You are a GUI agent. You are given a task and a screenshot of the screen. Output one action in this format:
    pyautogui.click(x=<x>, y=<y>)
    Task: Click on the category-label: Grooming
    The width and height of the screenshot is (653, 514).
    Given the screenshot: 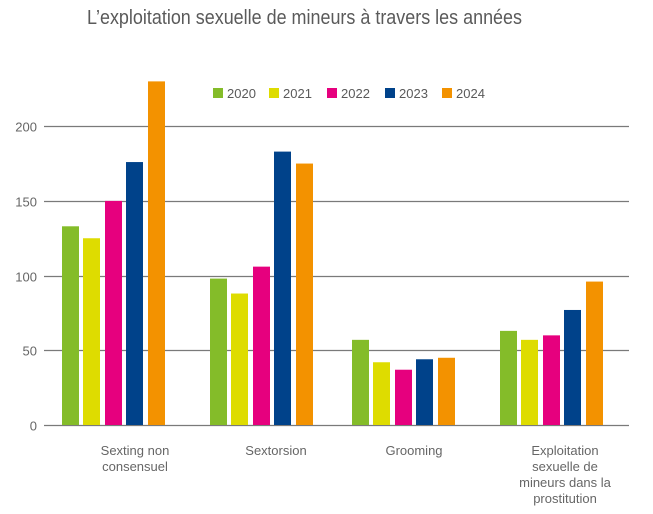 What is the action you would take?
    pyautogui.click(x=413, y=450)
    